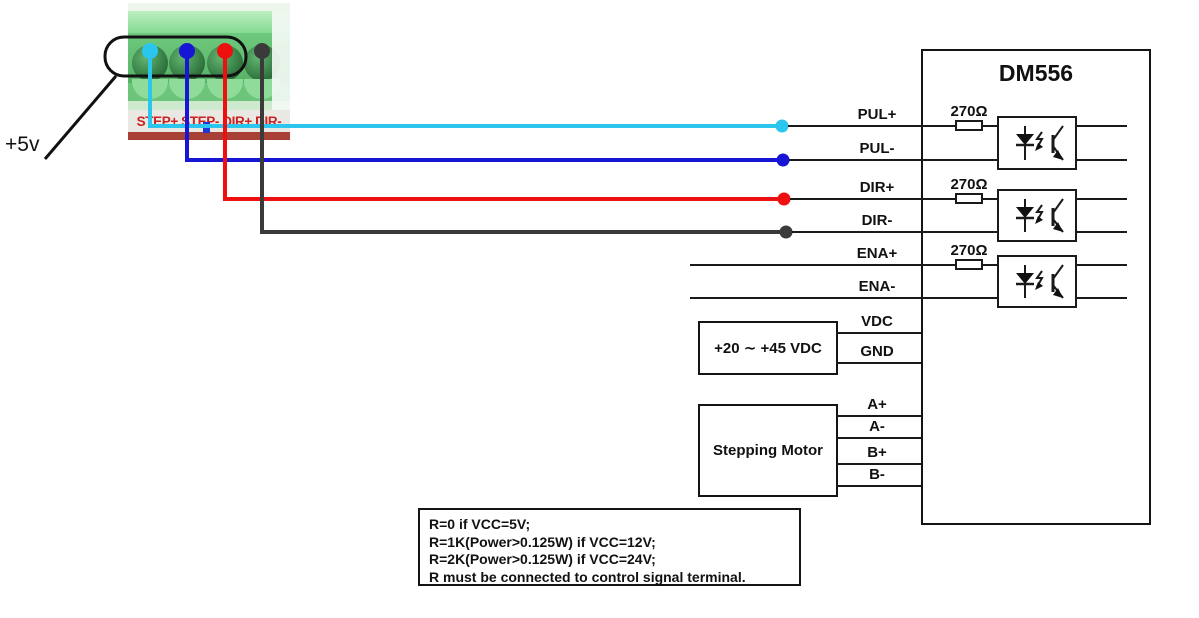 The height and width of the screenshot is (618, 1199). I want to click on terminal-highlight-oval, so click(175, 56).